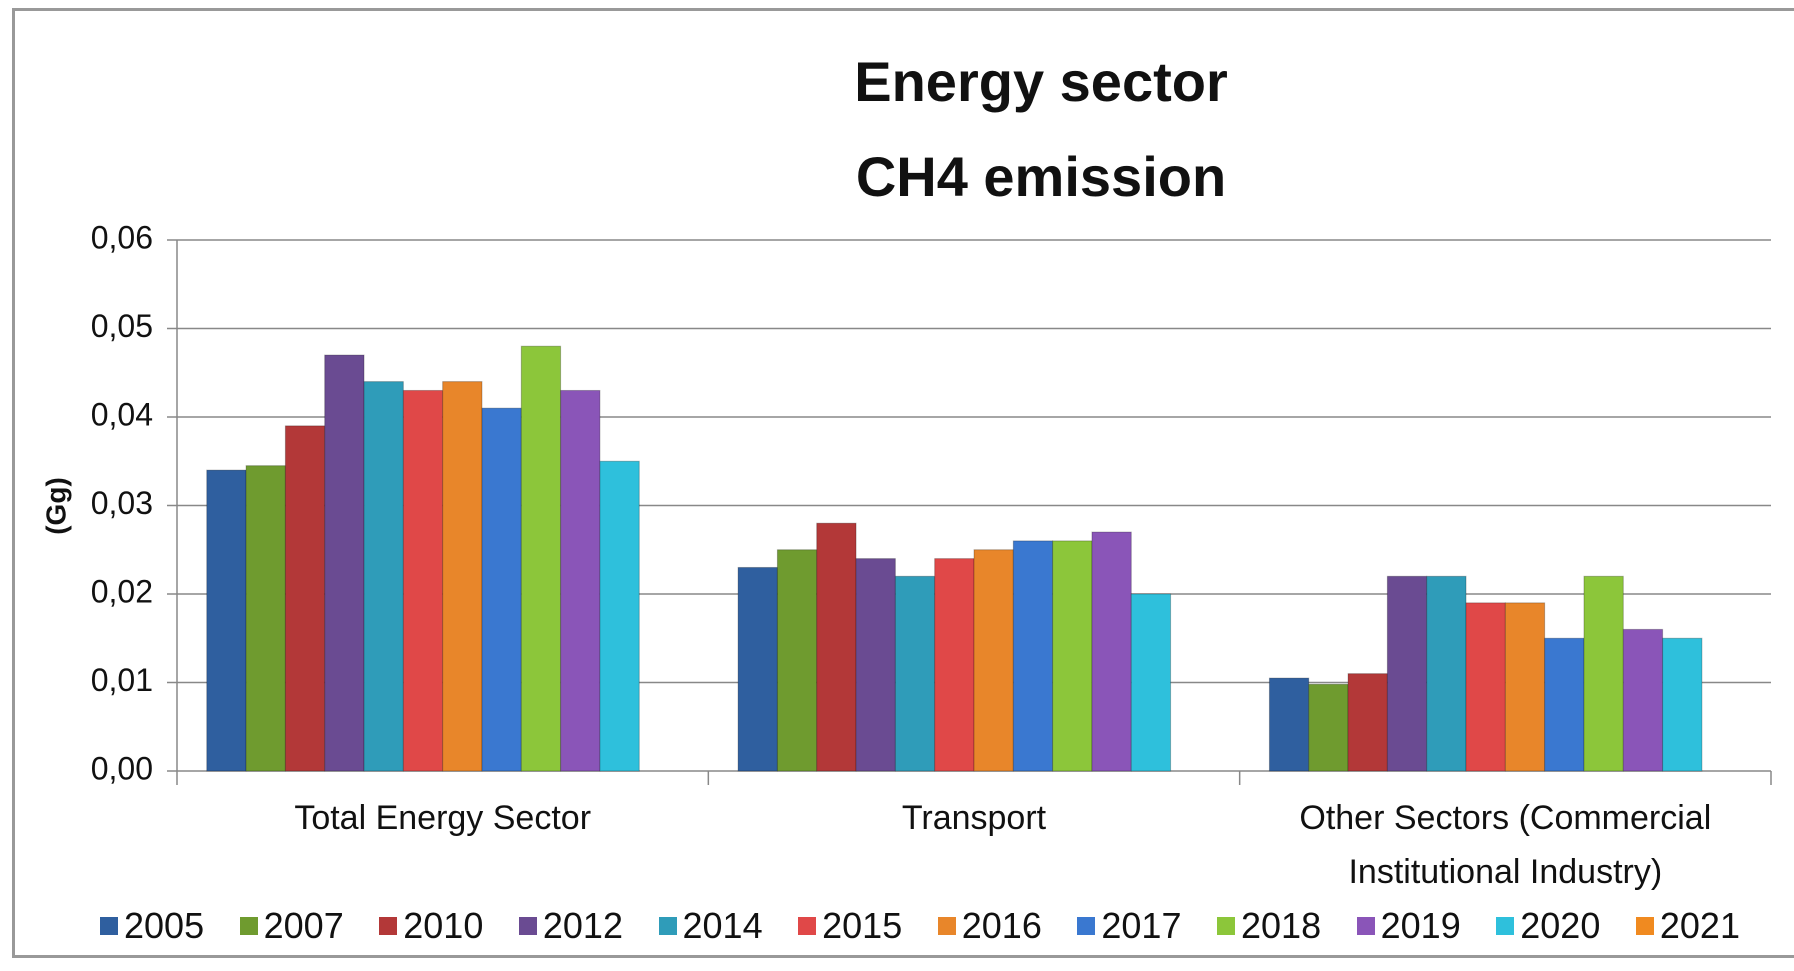  What do you see at coordinates (1041, 81) in the screenshot?
I see `chart-title: Energy sector` at bounding box center [1041, 81].